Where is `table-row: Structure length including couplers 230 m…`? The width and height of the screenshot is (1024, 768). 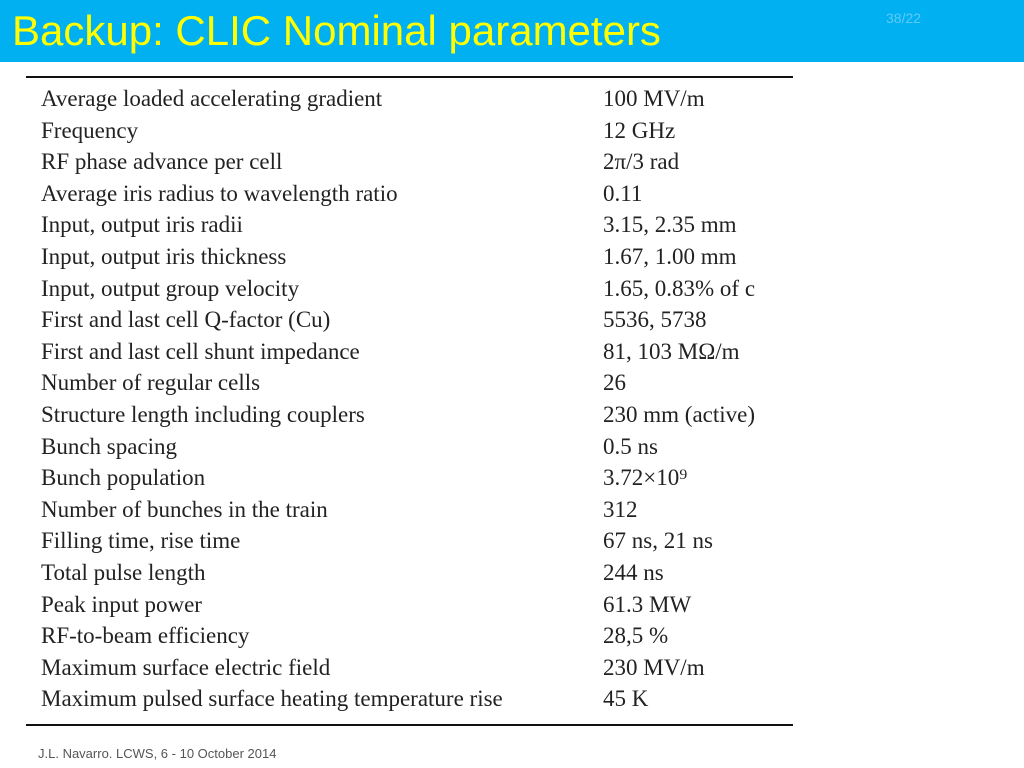
table-row: Structure length including couplers 230 m… is located at coordinates (409, 416).